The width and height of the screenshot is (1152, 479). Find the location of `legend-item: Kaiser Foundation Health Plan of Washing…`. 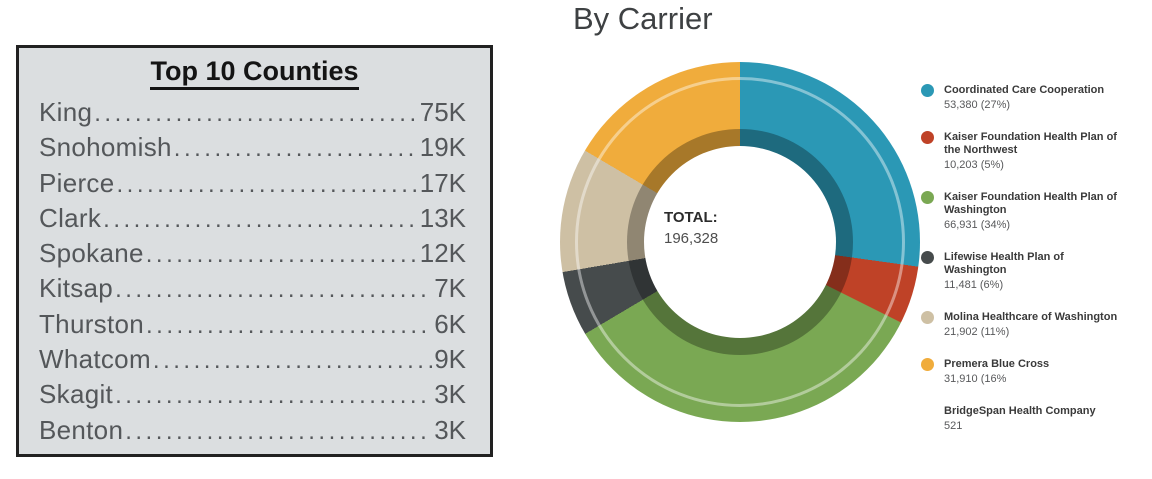

legend-item: Kaiser Foundation Health Plan of Washing… is located at coordinates (1023, 211).